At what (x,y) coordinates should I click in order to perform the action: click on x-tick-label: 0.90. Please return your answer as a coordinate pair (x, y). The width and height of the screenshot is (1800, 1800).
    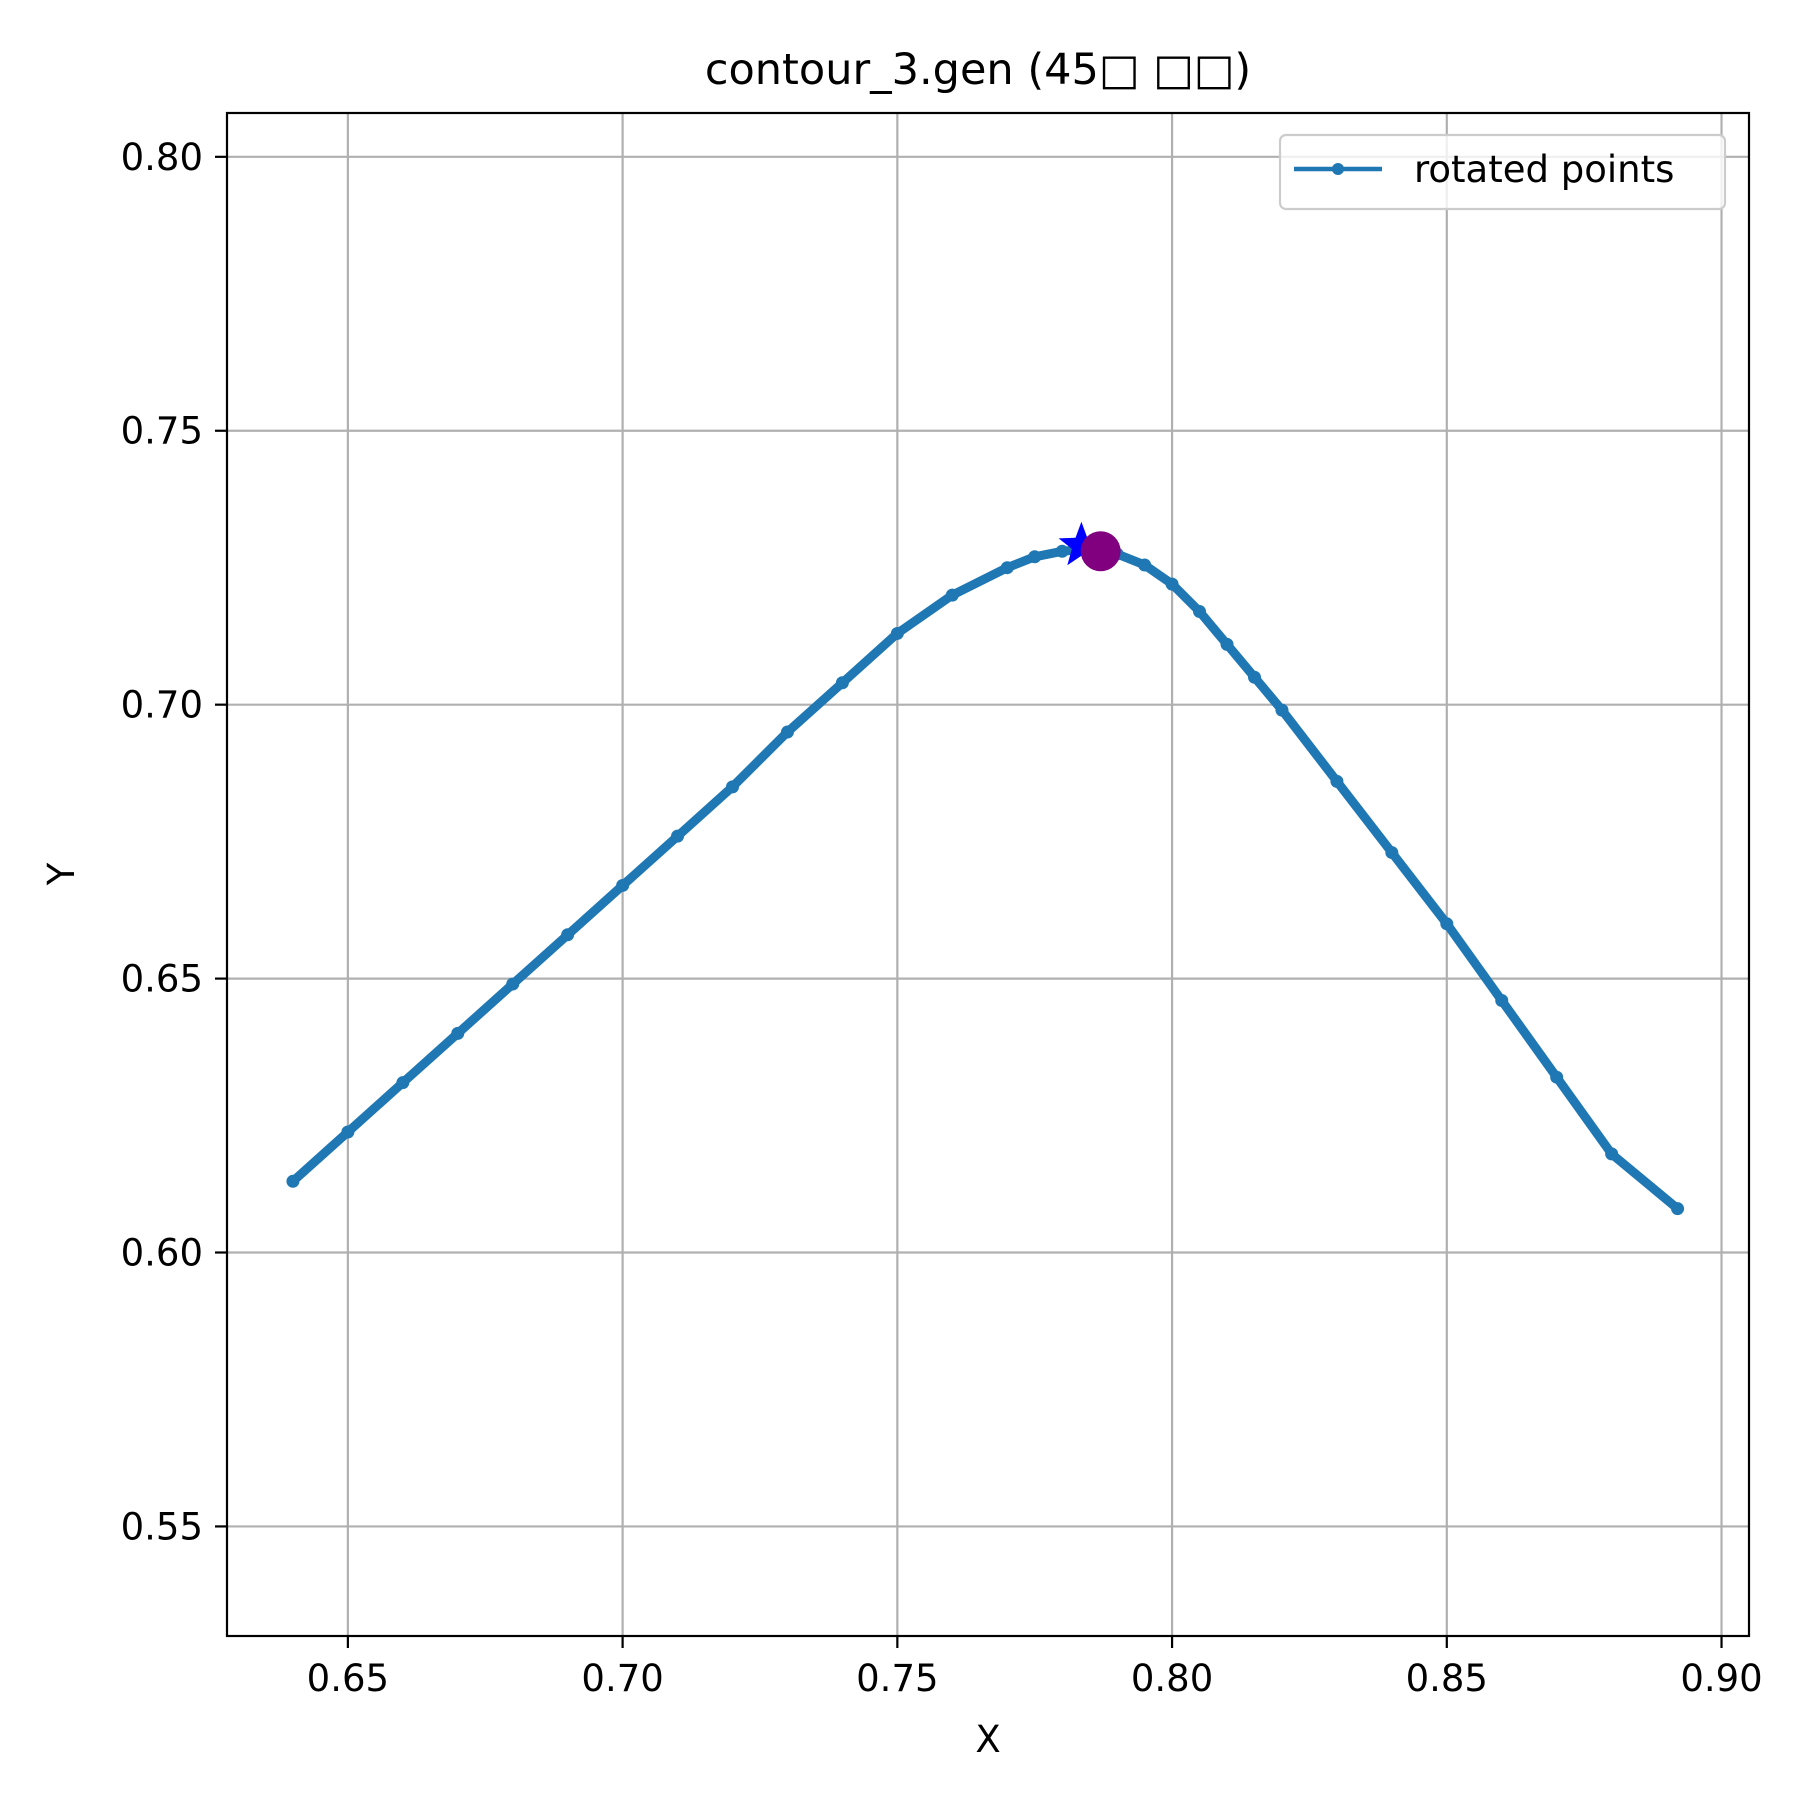
    Looking at the image, I should click on (1721, 1678).